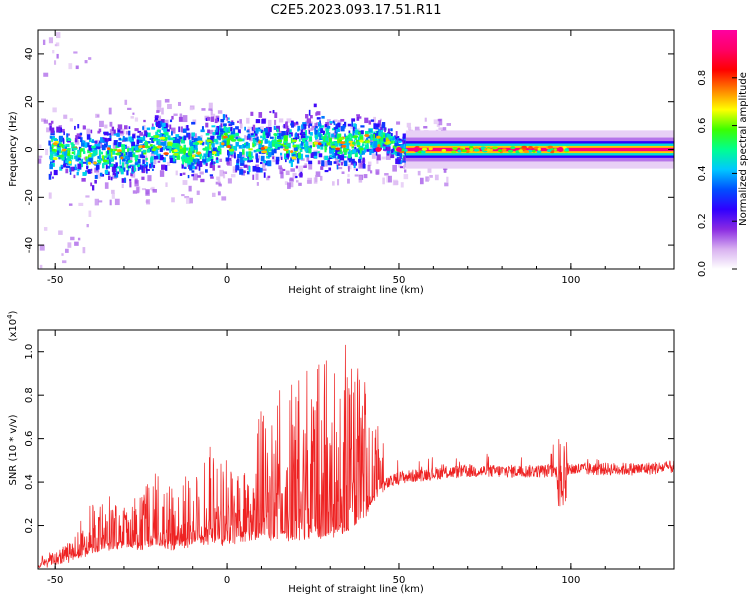 This screenshot has height=600, width=750. Describe the element at coordinates (12, 325) in the screenshot. I see `snr-multiplier: (x104)` at that location.